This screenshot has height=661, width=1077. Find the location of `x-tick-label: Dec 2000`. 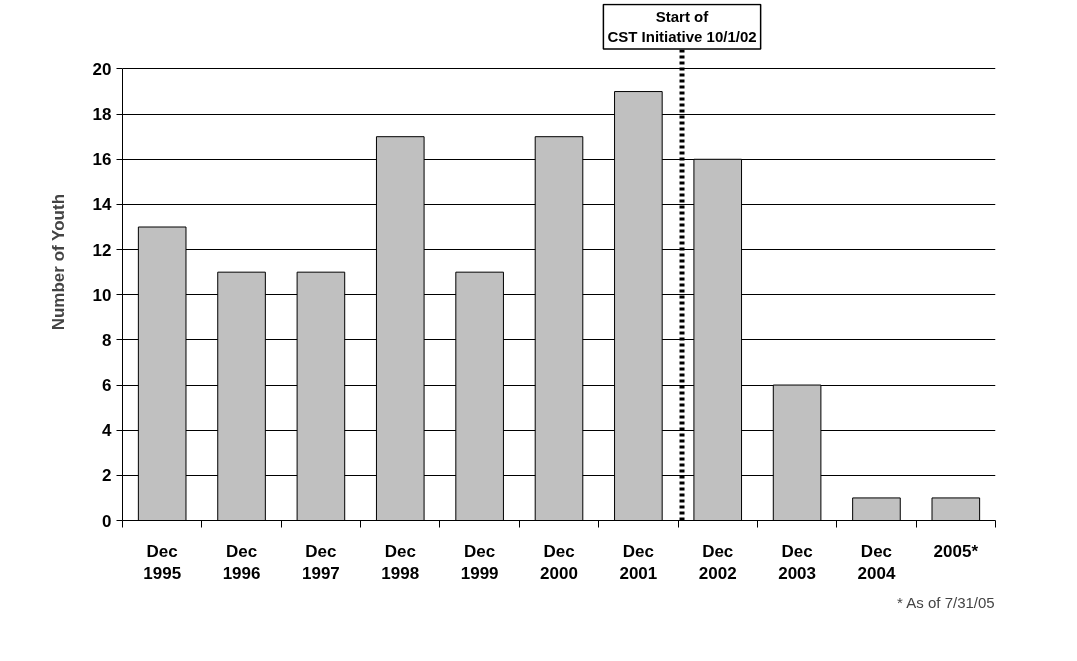

x-tick-label: Dec 2000 is located at coordinates (559, 562).